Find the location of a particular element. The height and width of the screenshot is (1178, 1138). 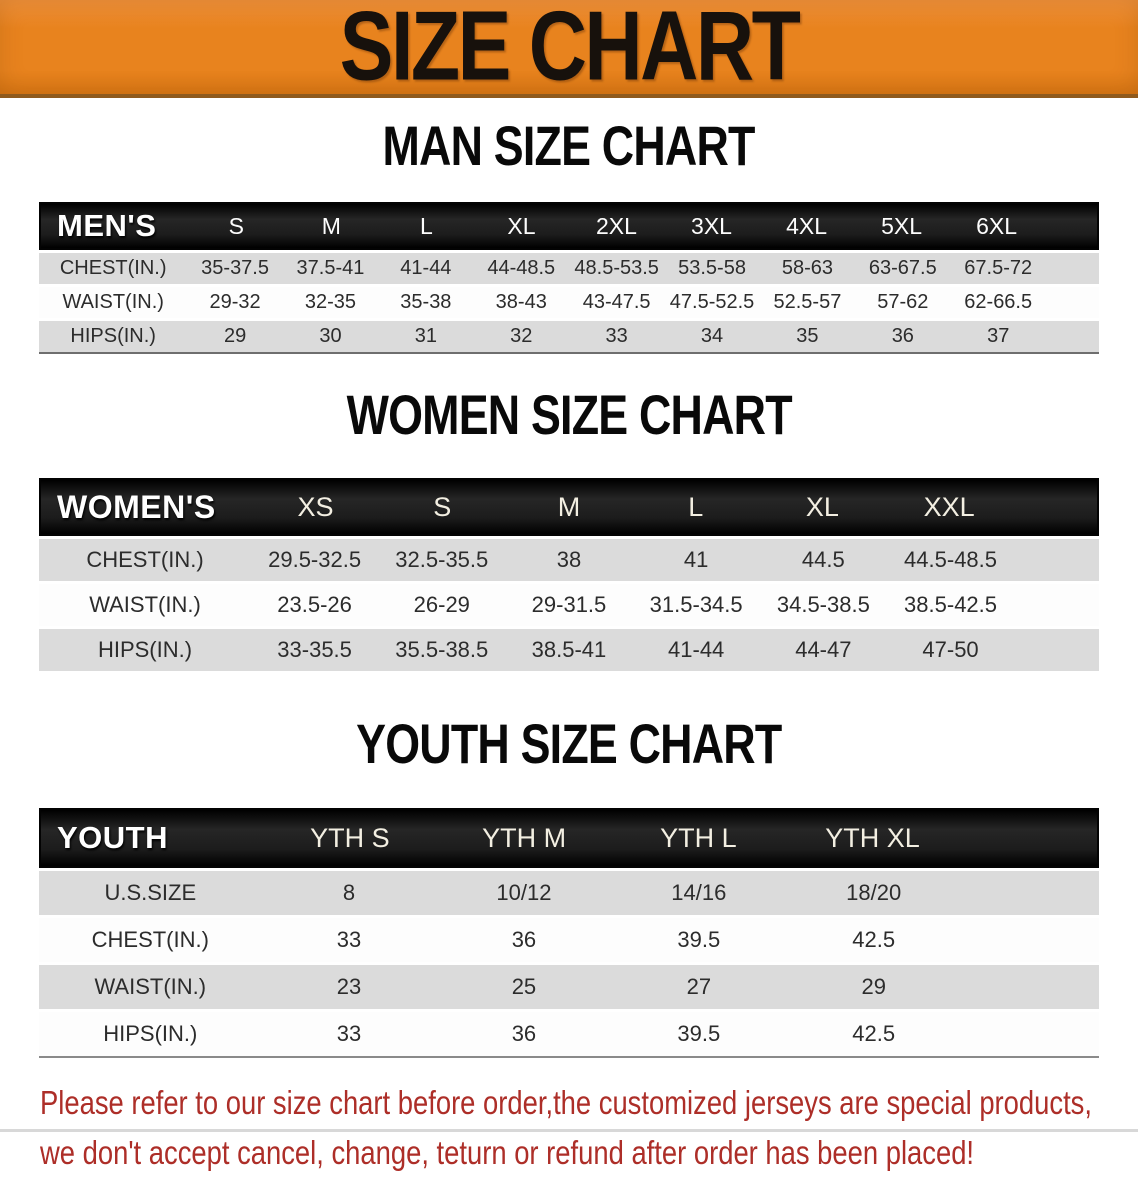

table-cell: 48.5-53.5 is located at coordinates (616, 268).